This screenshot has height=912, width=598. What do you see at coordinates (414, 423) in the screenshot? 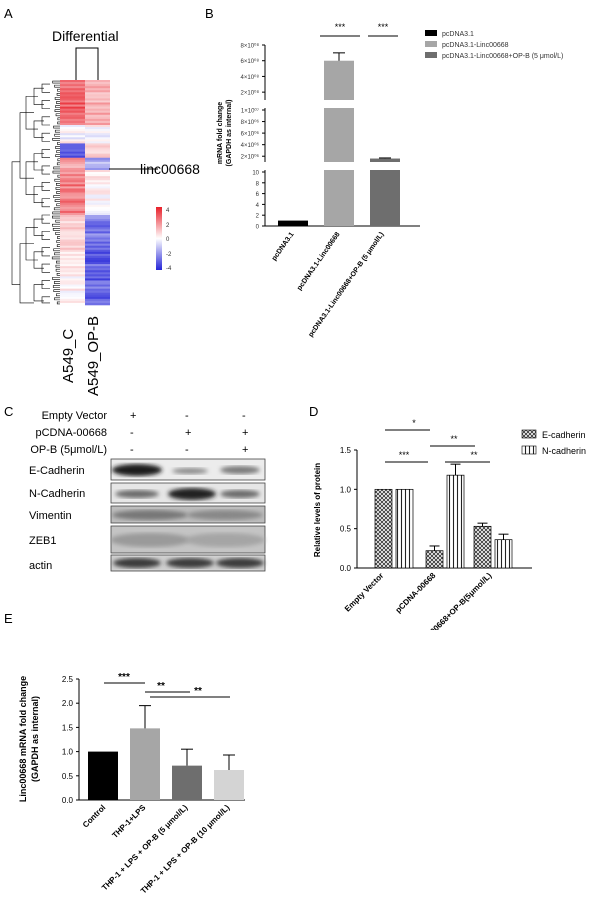
I see `d-sig-text: *` at bounding box center [414, 423].